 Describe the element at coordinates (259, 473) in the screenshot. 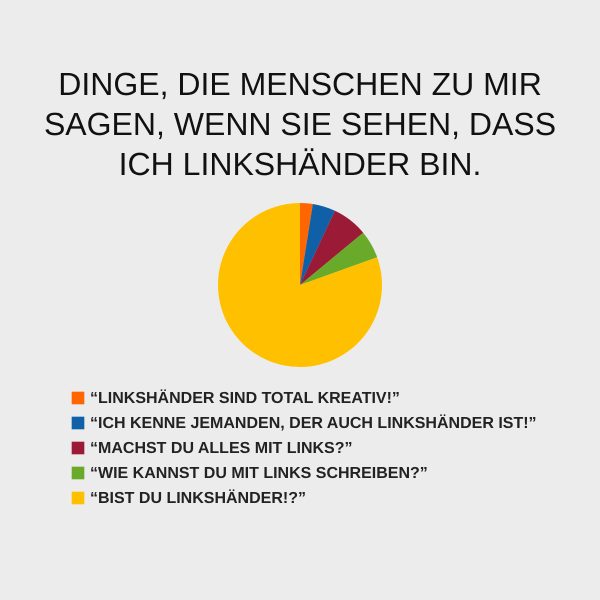

I see `legend-label: “WIE KANNST DU MIT LINKS SCHREIBEN?”` at that location.